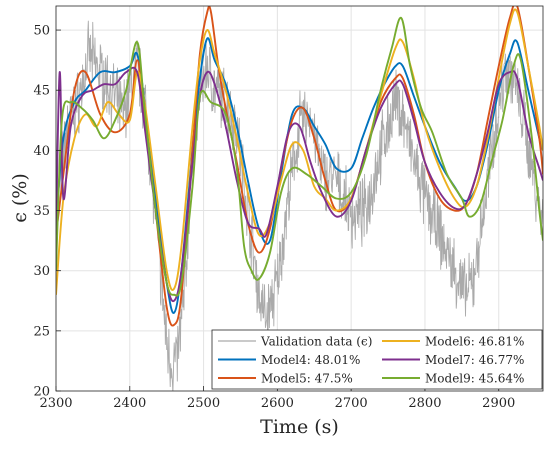  Describe the element at coordinates (20, 198) in the screenshot. I see `y-axis-label: ϵ (%)` at that location.